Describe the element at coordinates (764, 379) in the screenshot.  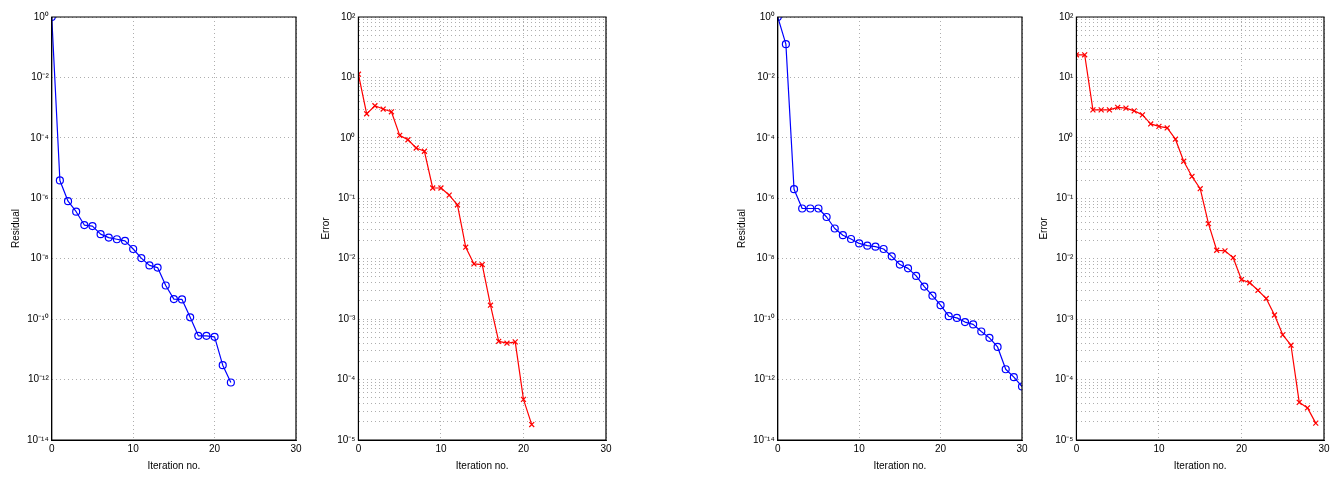
I see `y-tick-label: 10⁻¹²` at that location.